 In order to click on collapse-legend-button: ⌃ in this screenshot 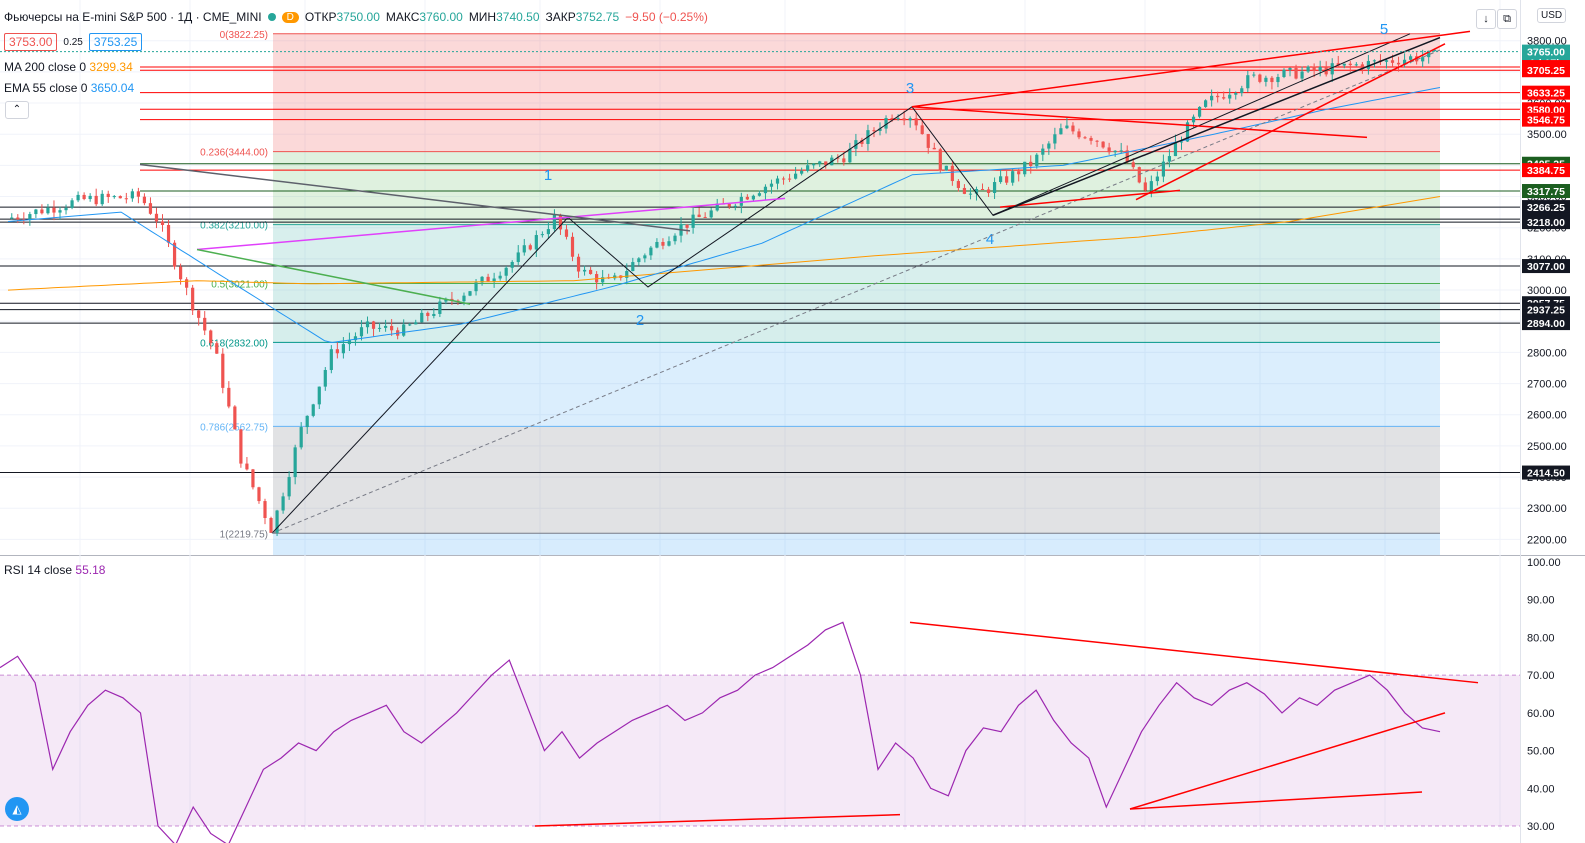, I will do `click(17, 110)`.